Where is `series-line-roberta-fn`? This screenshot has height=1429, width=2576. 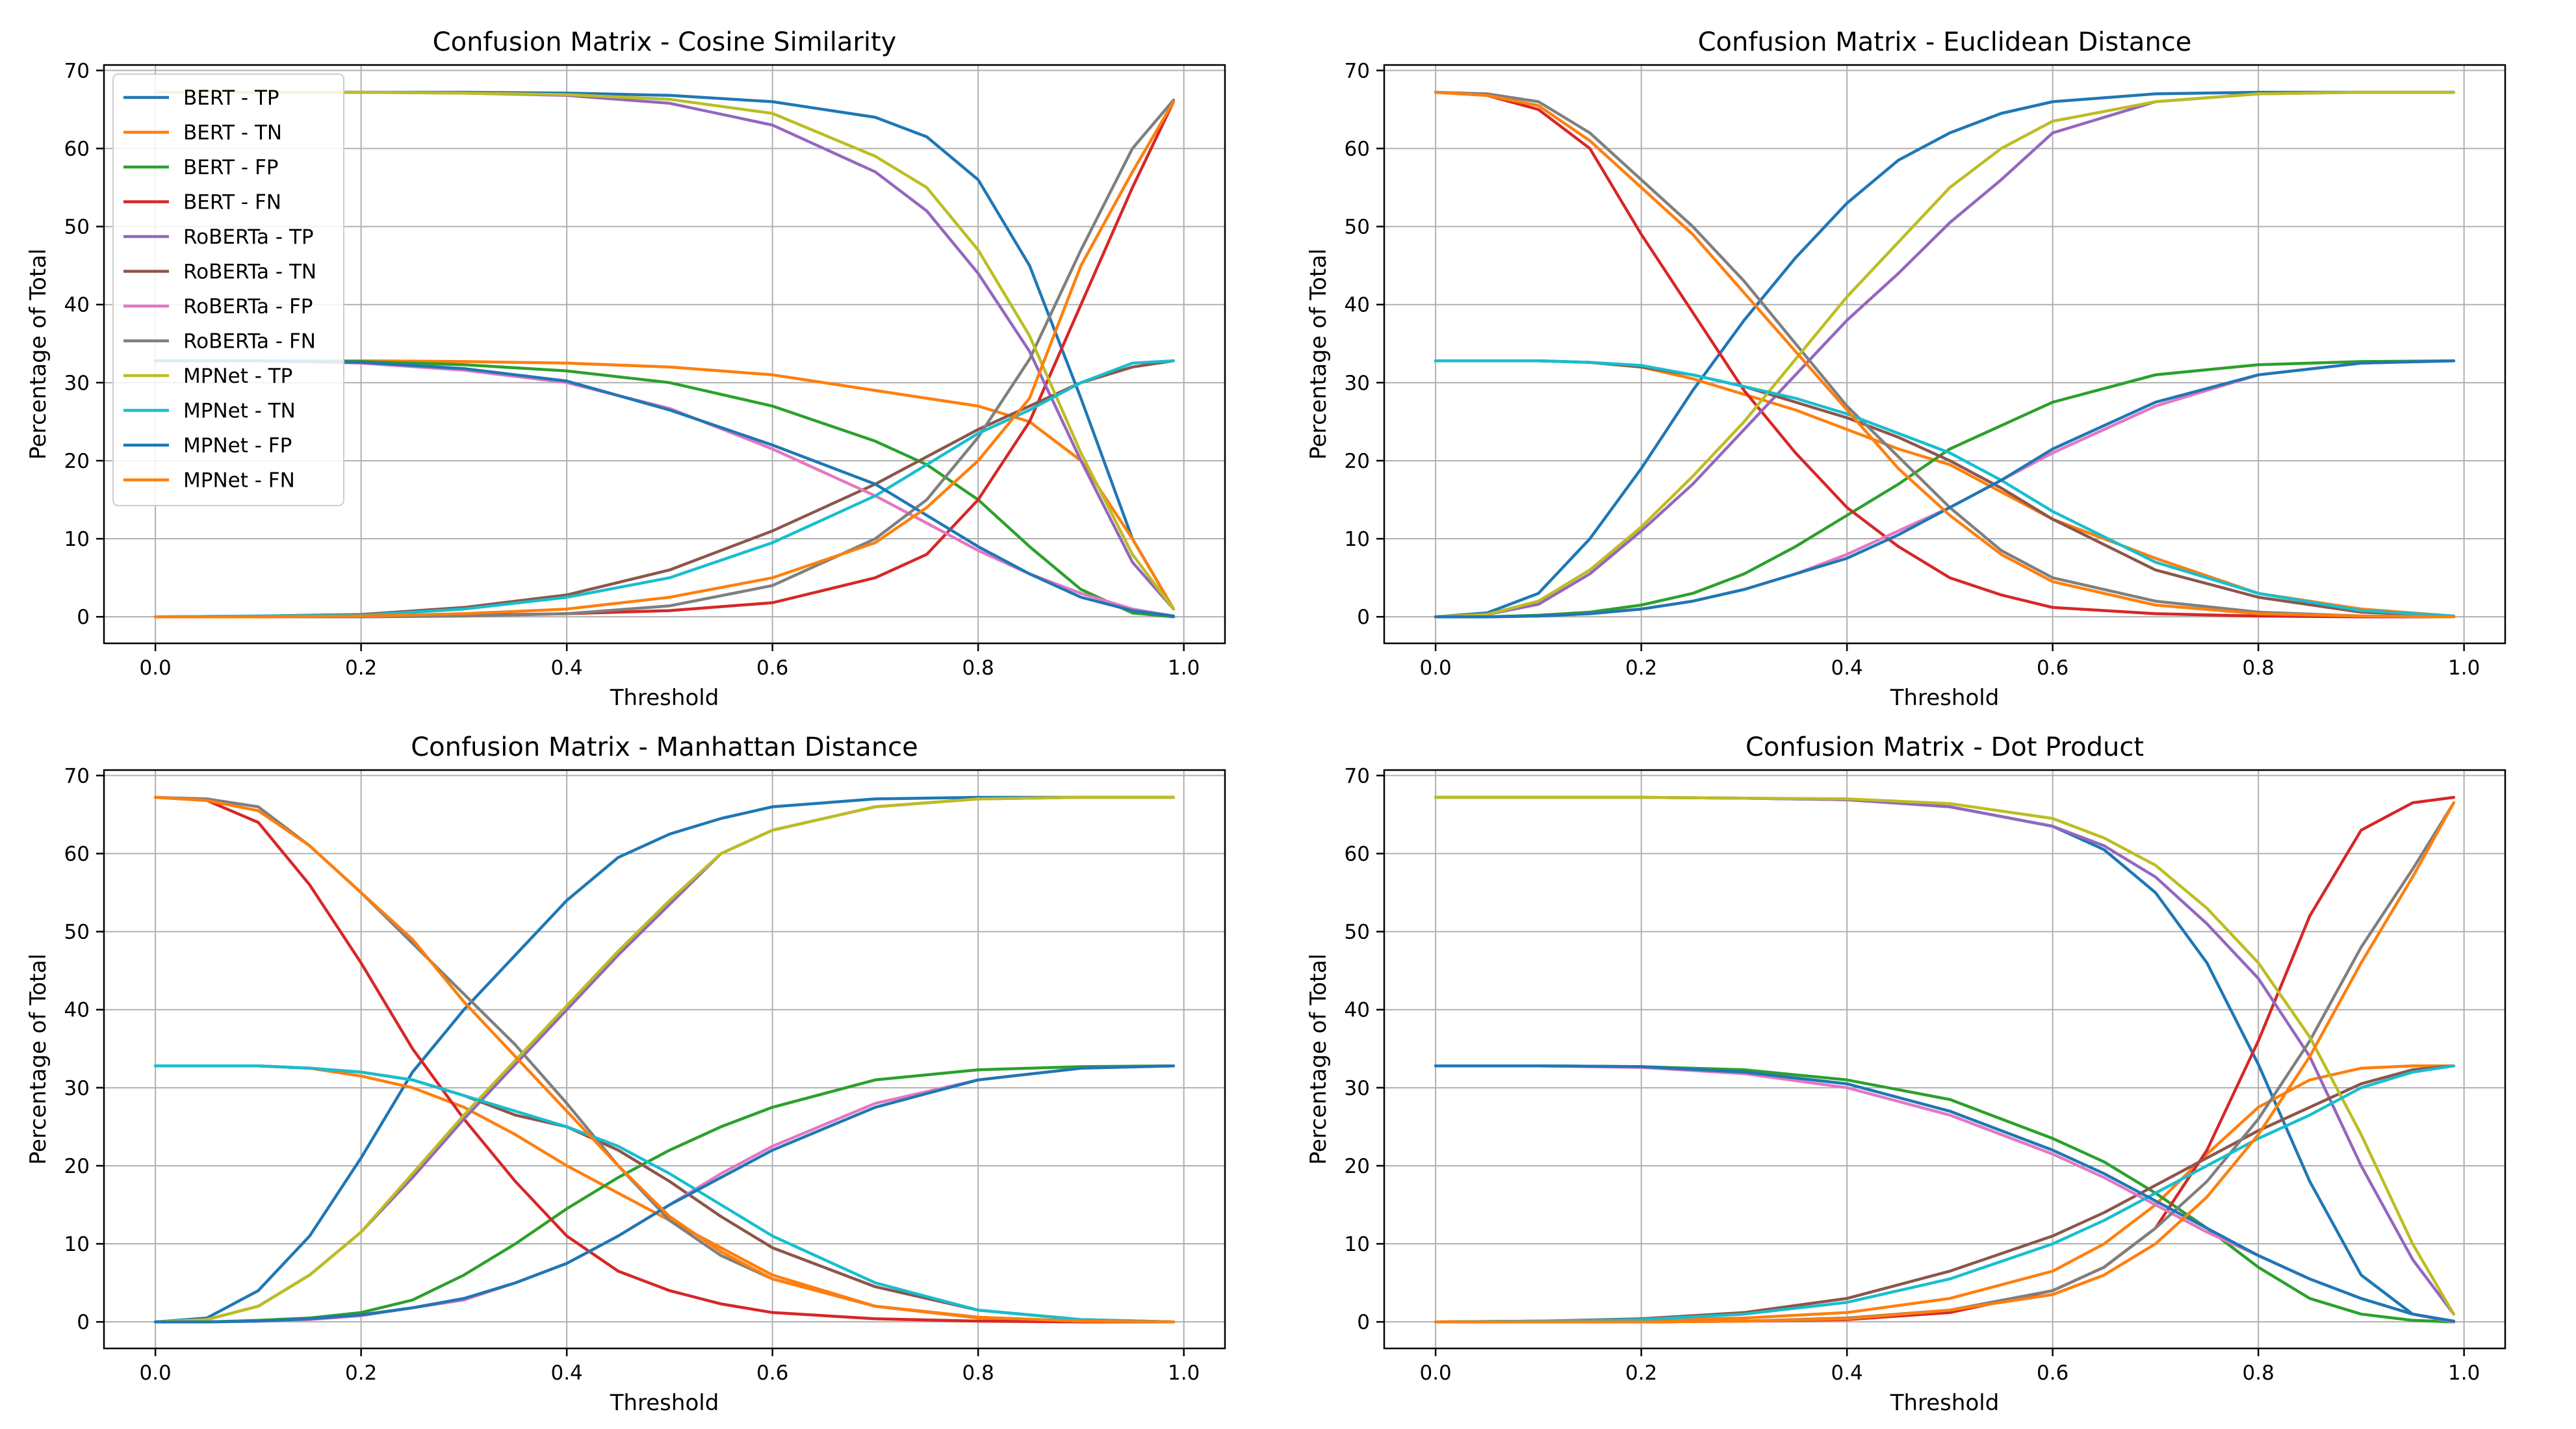 series-line-roberta-fn is located at coordinates (1945, 354).